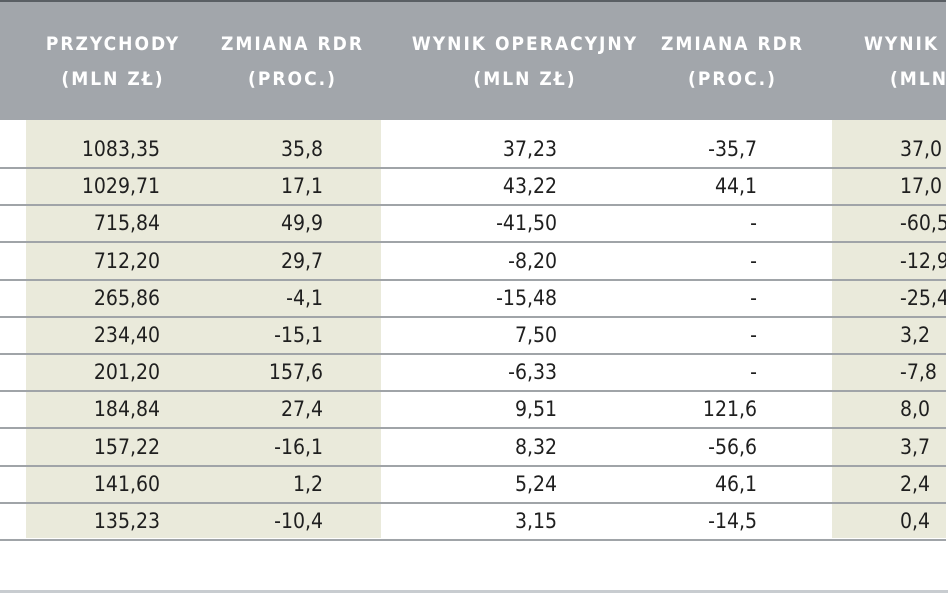 Image resolution: width=948 pixels, height=593 pixels. I want to click on cell-net-result: 0,4, so click(915, 521).